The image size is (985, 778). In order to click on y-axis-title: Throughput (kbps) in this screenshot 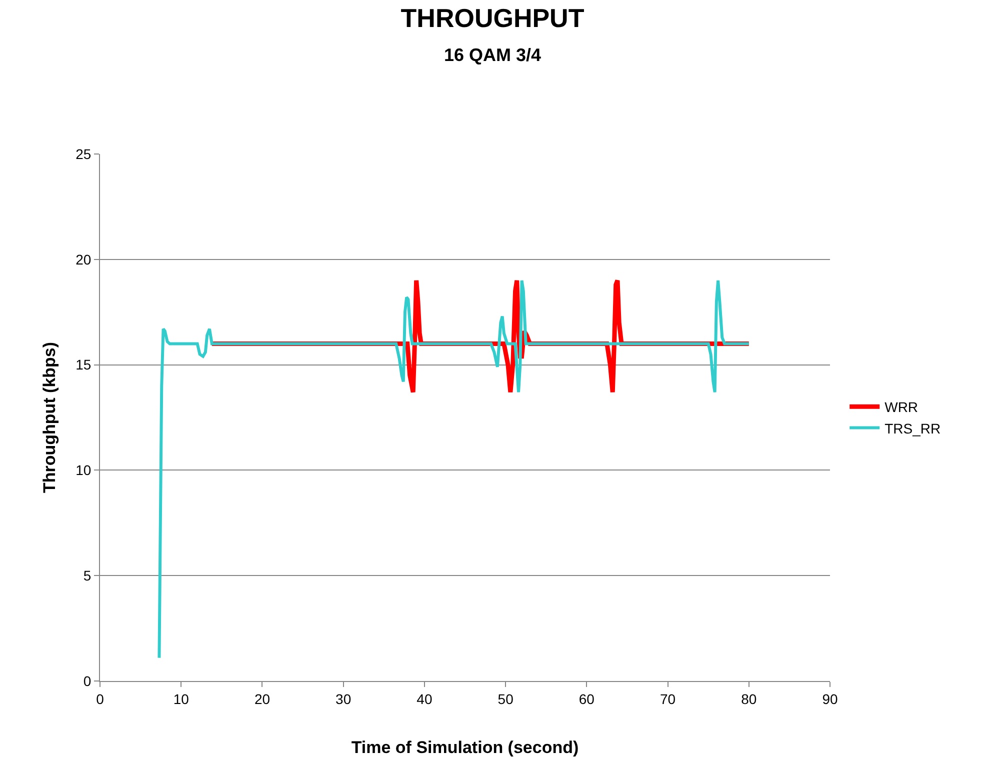, I will do `click(50, 418)`.